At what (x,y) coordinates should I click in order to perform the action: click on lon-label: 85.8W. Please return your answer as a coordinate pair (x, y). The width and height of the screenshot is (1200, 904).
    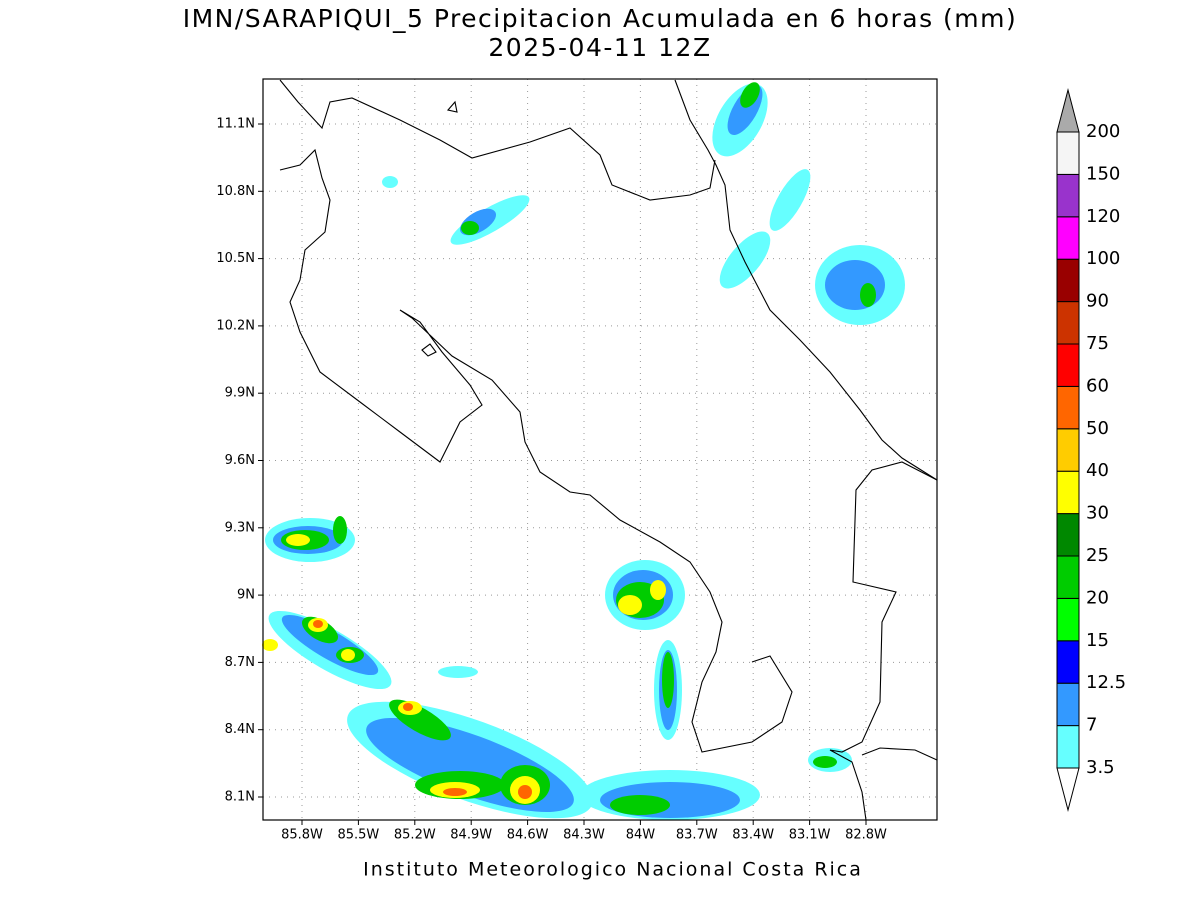
    Looking at the image, I should click on (302, 835).